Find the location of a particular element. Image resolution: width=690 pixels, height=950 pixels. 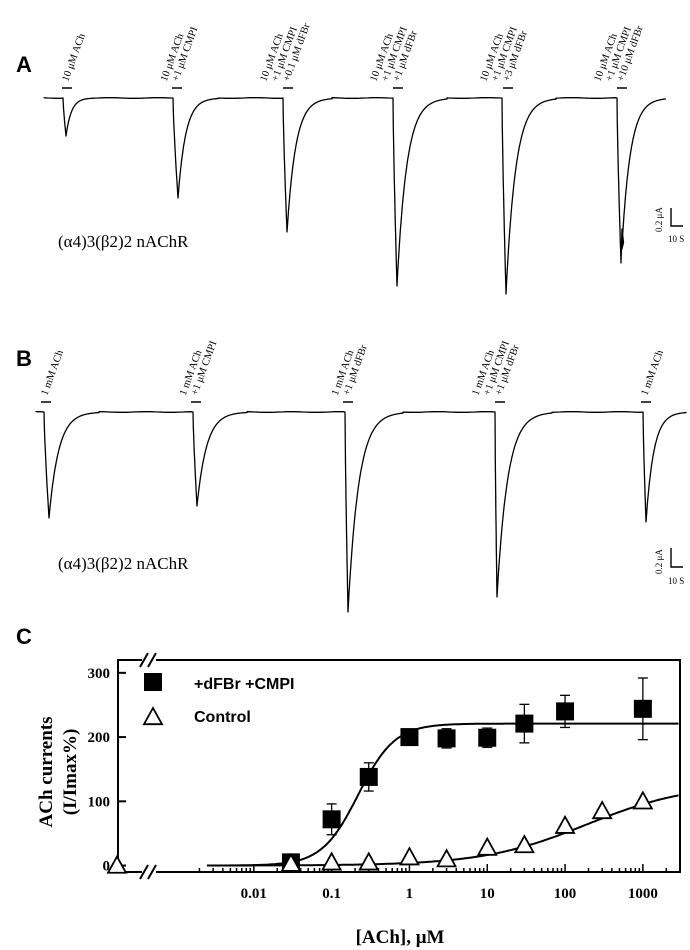

panel-A-receptor-label: (α4)3(β2)2 nAChR is located at coordinates (123, 241).